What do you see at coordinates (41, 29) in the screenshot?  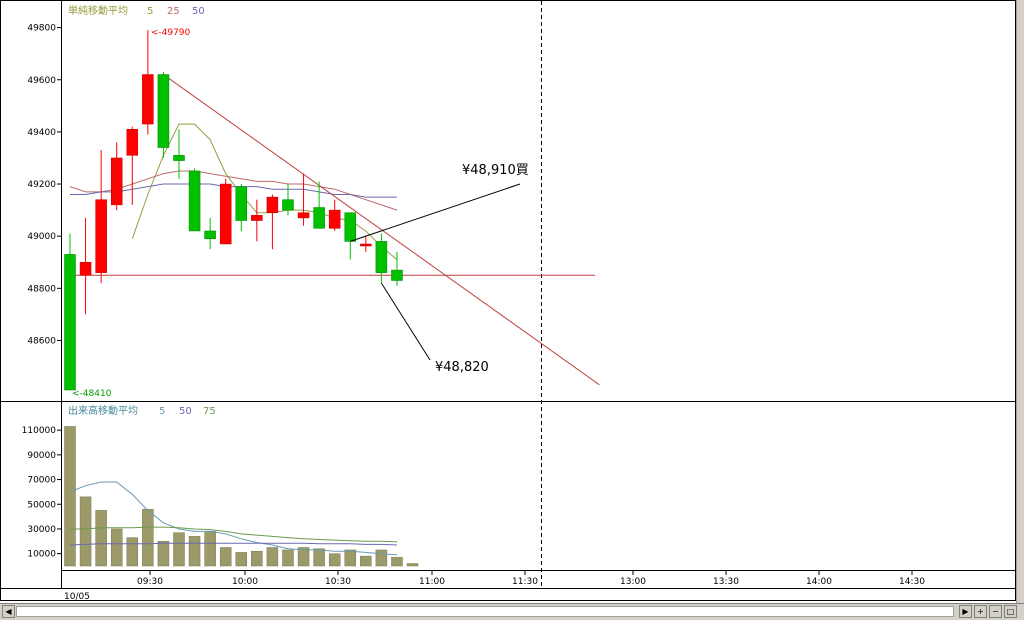 I see `price-tick-label-6: 49800` at bounding box center [41, 29].